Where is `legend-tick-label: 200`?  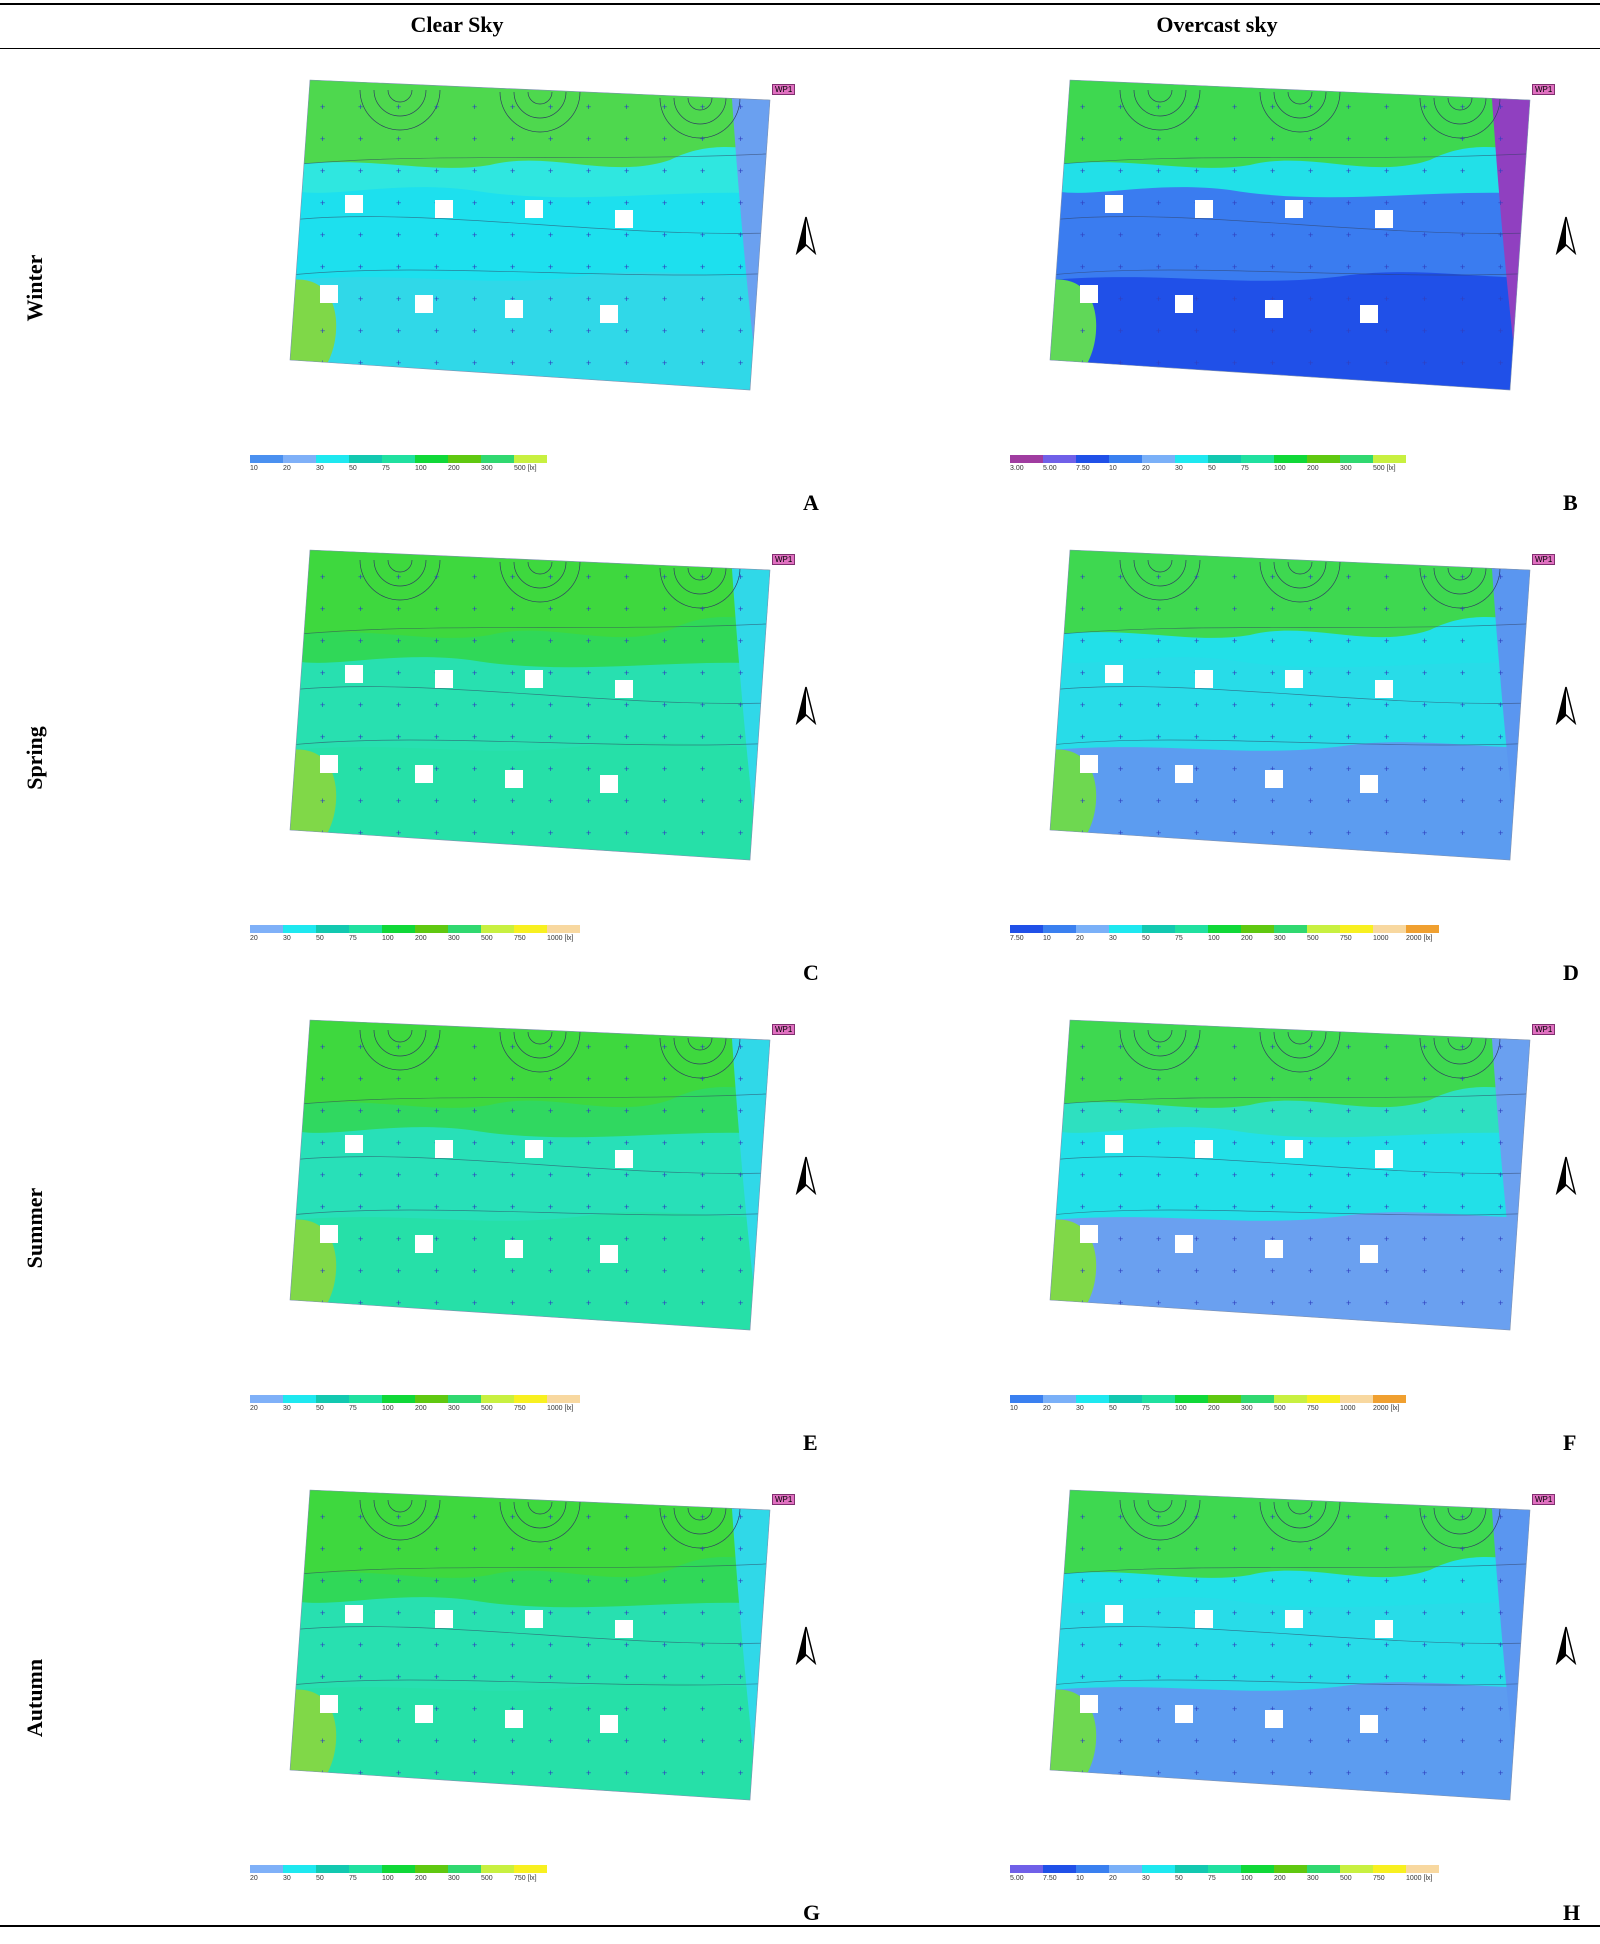
legend-tick-label: 200 is located at coordinates (1313, 468).